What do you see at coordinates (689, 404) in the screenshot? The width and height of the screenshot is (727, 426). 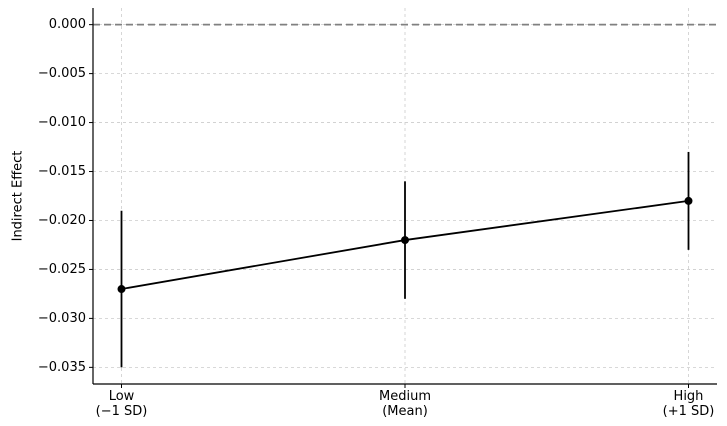 I see `x-tick-label: High (+1 SD)` at bounding box center [689, 404].